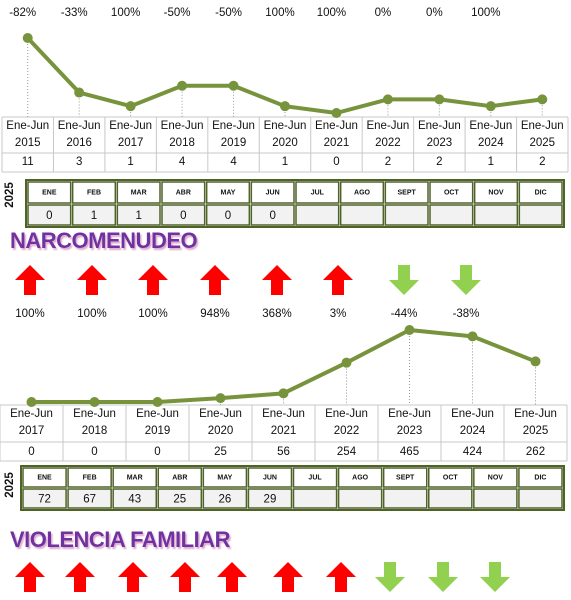 The width and height of the screenshot is (571, 600). What do you see at coordinates (224, 477) in the screenshot?
I see `month-label: MAY` at bounding box center [224, 477].